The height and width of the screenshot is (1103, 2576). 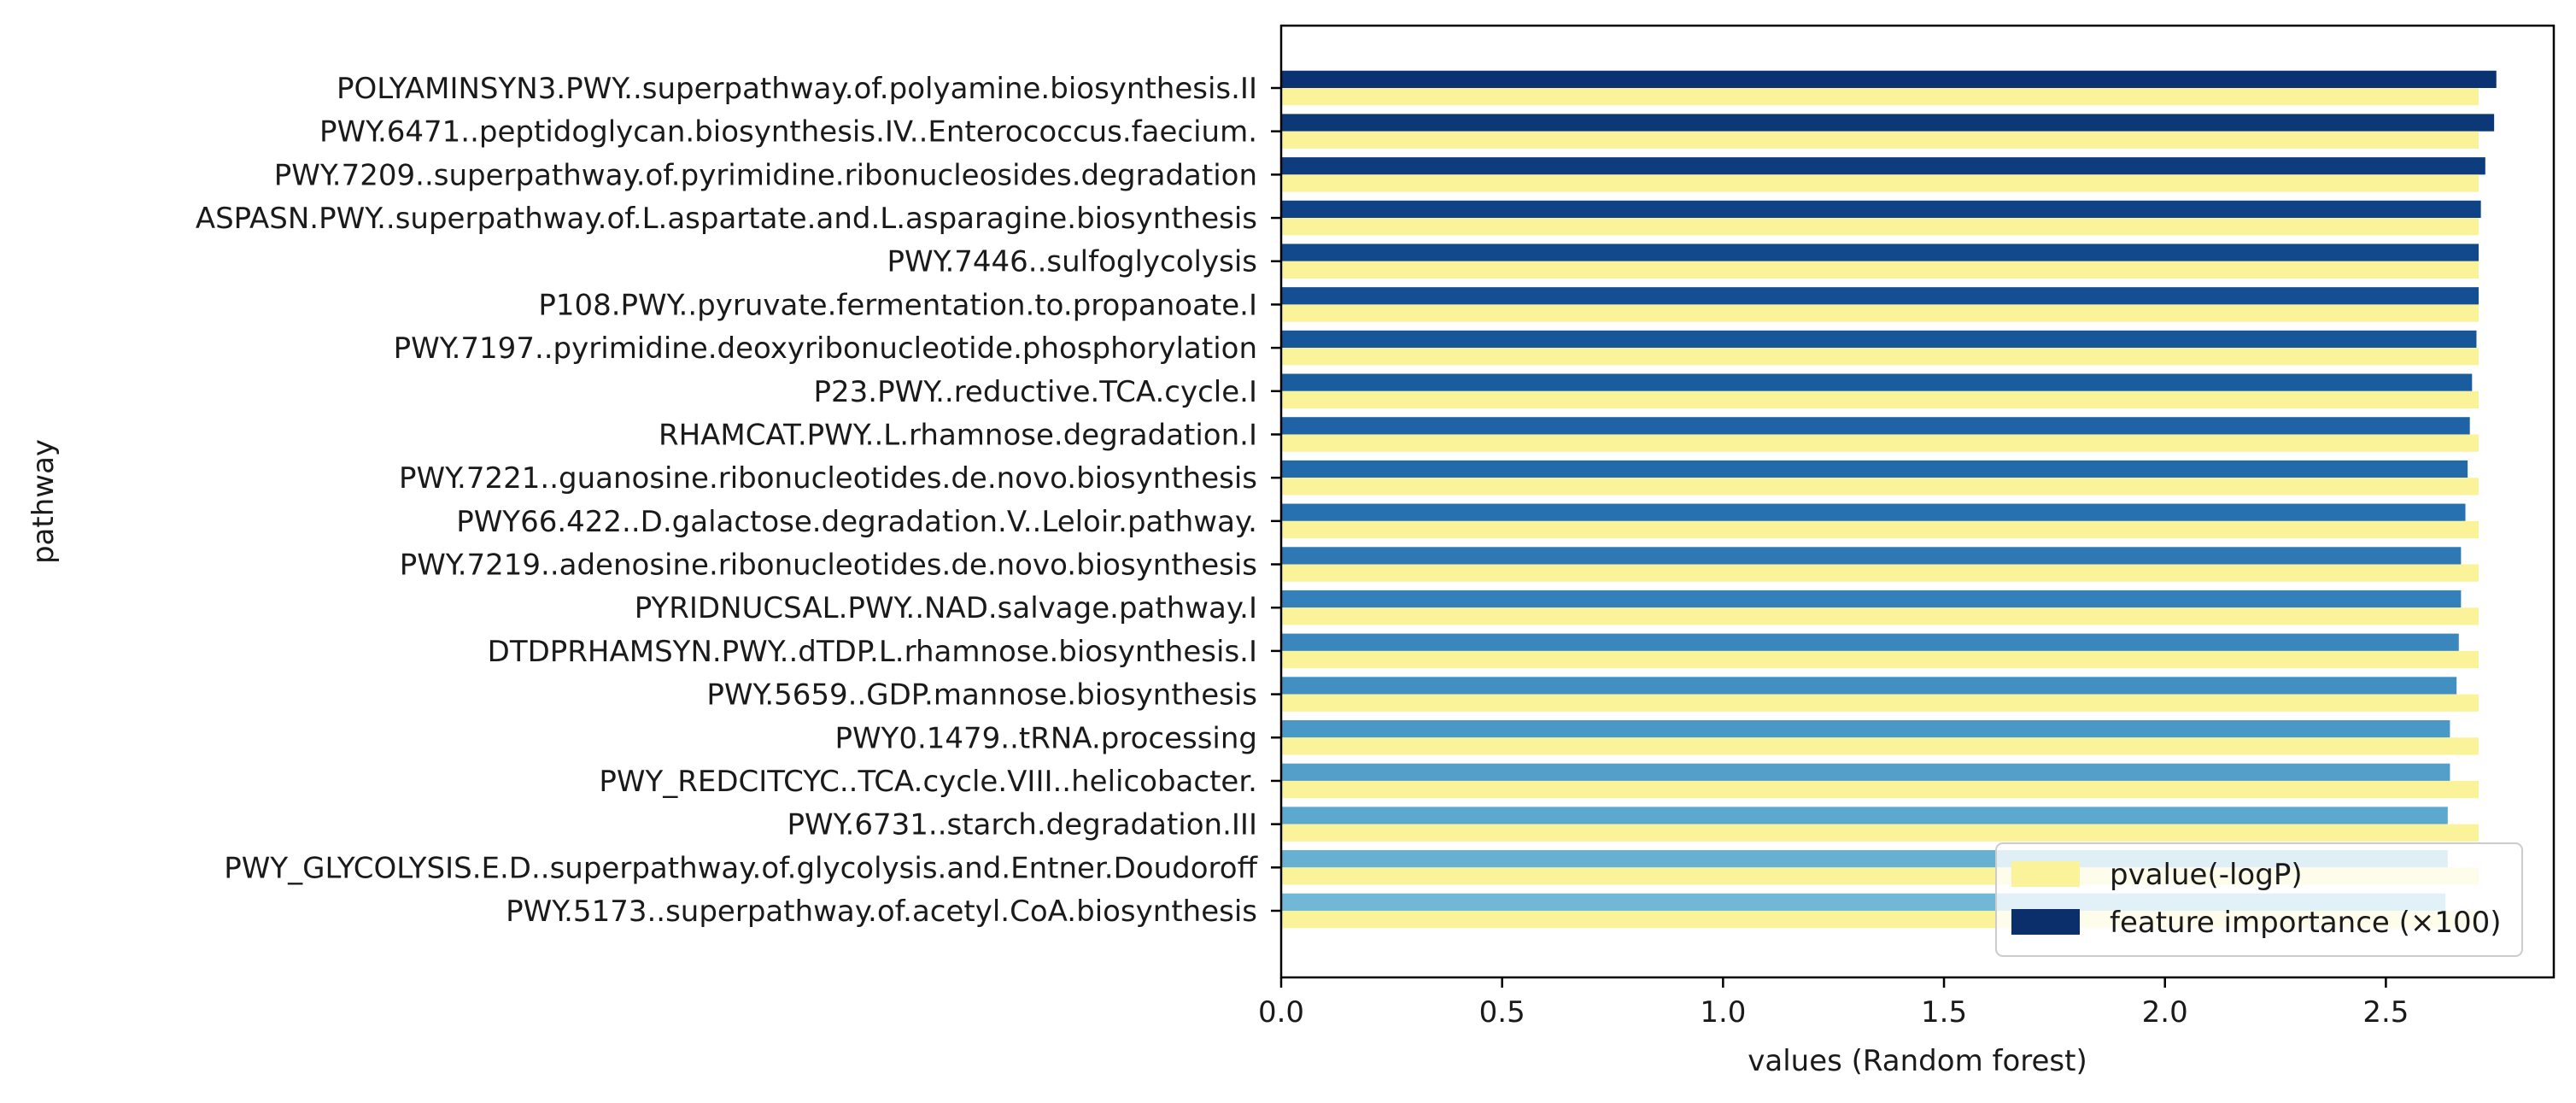 I want to click on legend-label-feature-importance: feature importance (×100), so click(x=2306, y=923).